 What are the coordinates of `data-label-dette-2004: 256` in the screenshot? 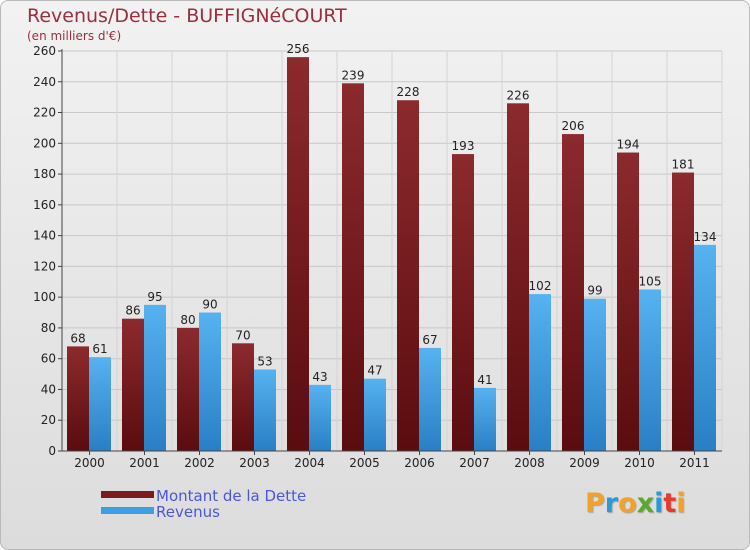 It's located at (298, 49).